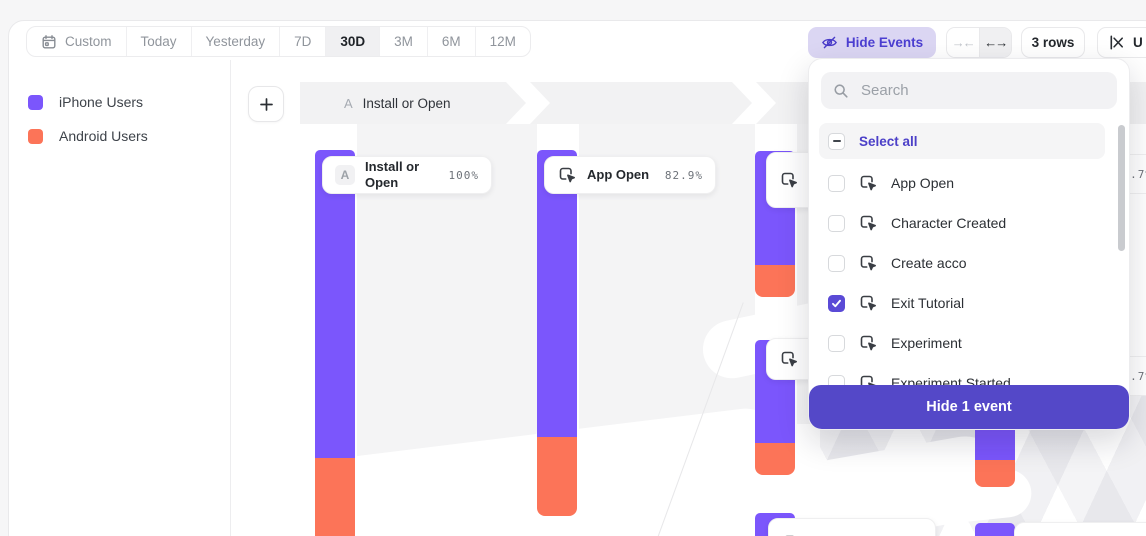 The height and width of the screenshot is (536, 1146). I want to click on step-card-title: Install or Open, so click(392, 174).